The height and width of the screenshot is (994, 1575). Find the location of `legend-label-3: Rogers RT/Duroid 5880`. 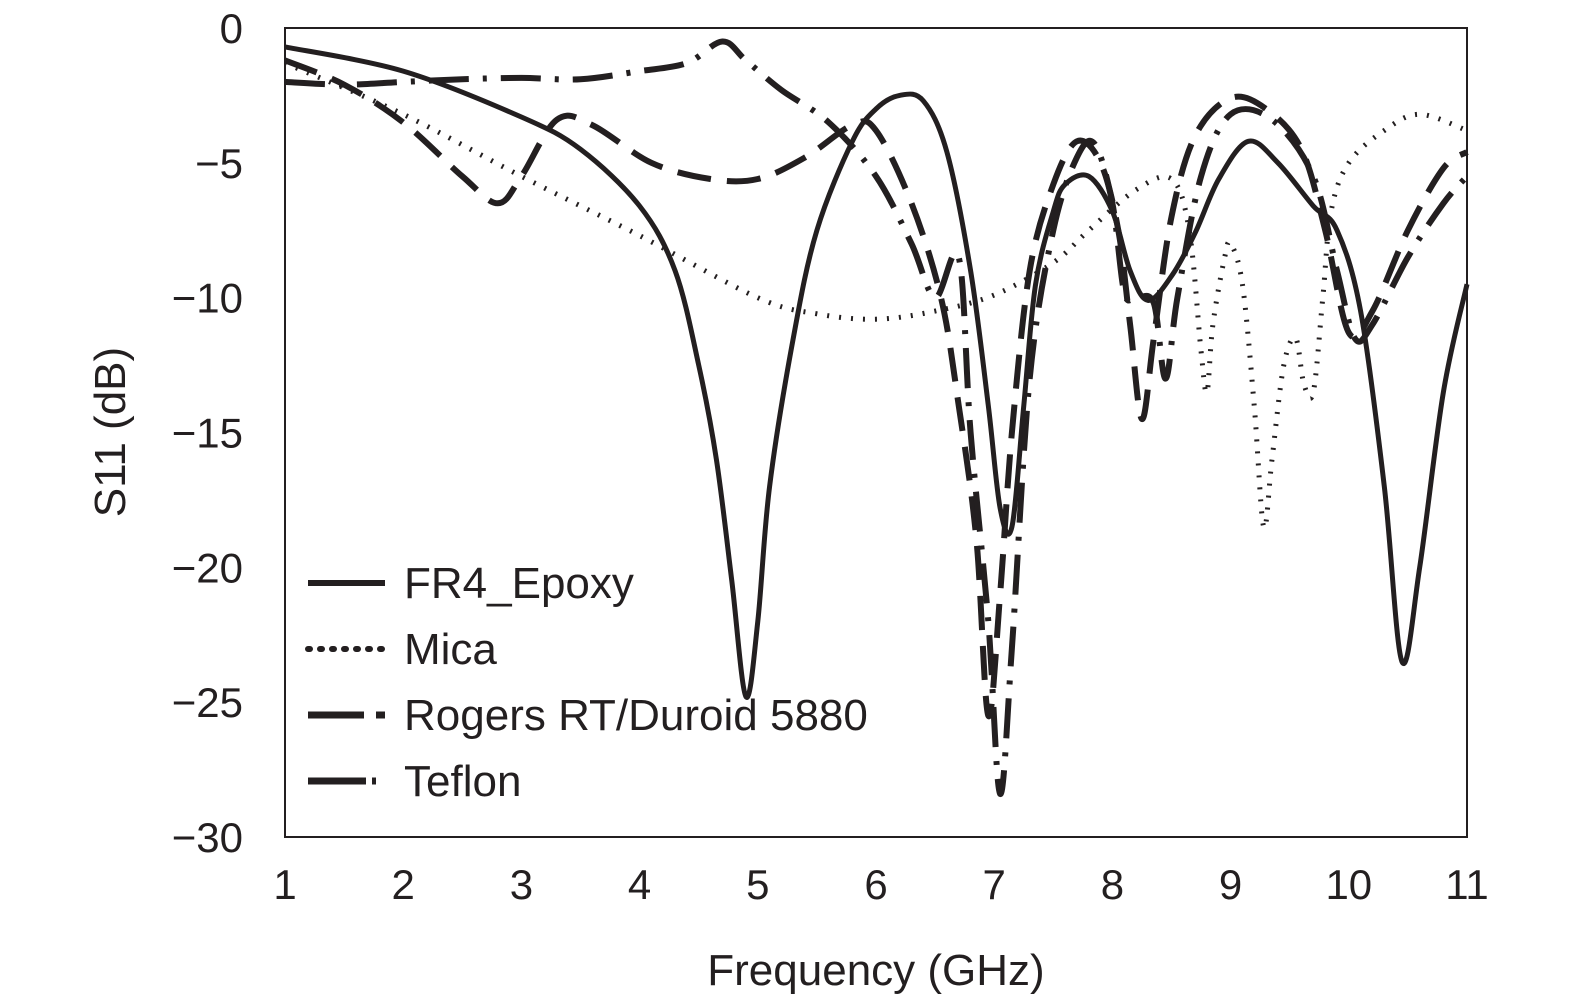

legend-label-3: Rogers RT/Duroid 5880 is located at coordinates (636, 715).